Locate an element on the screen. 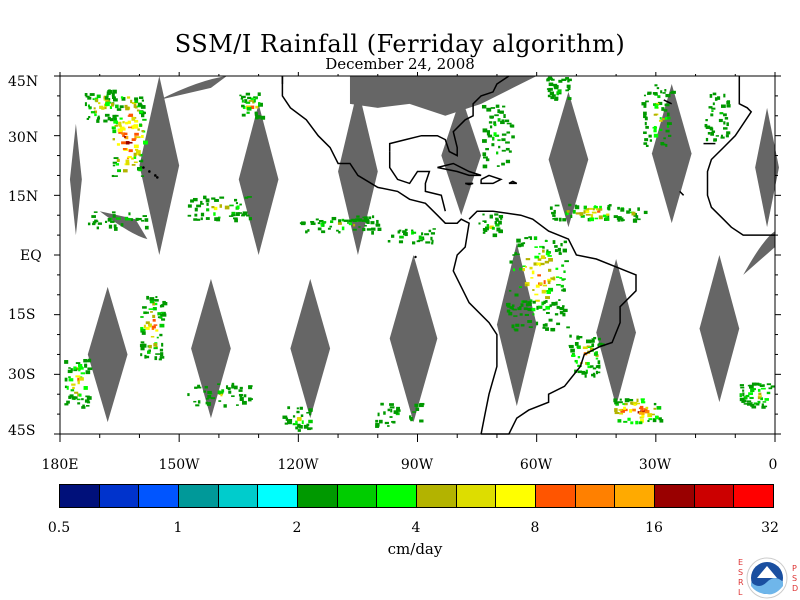 The height and width of the screenshot is (600, 800). colorbar-units: cm/day is located at coordinates (415, 549).